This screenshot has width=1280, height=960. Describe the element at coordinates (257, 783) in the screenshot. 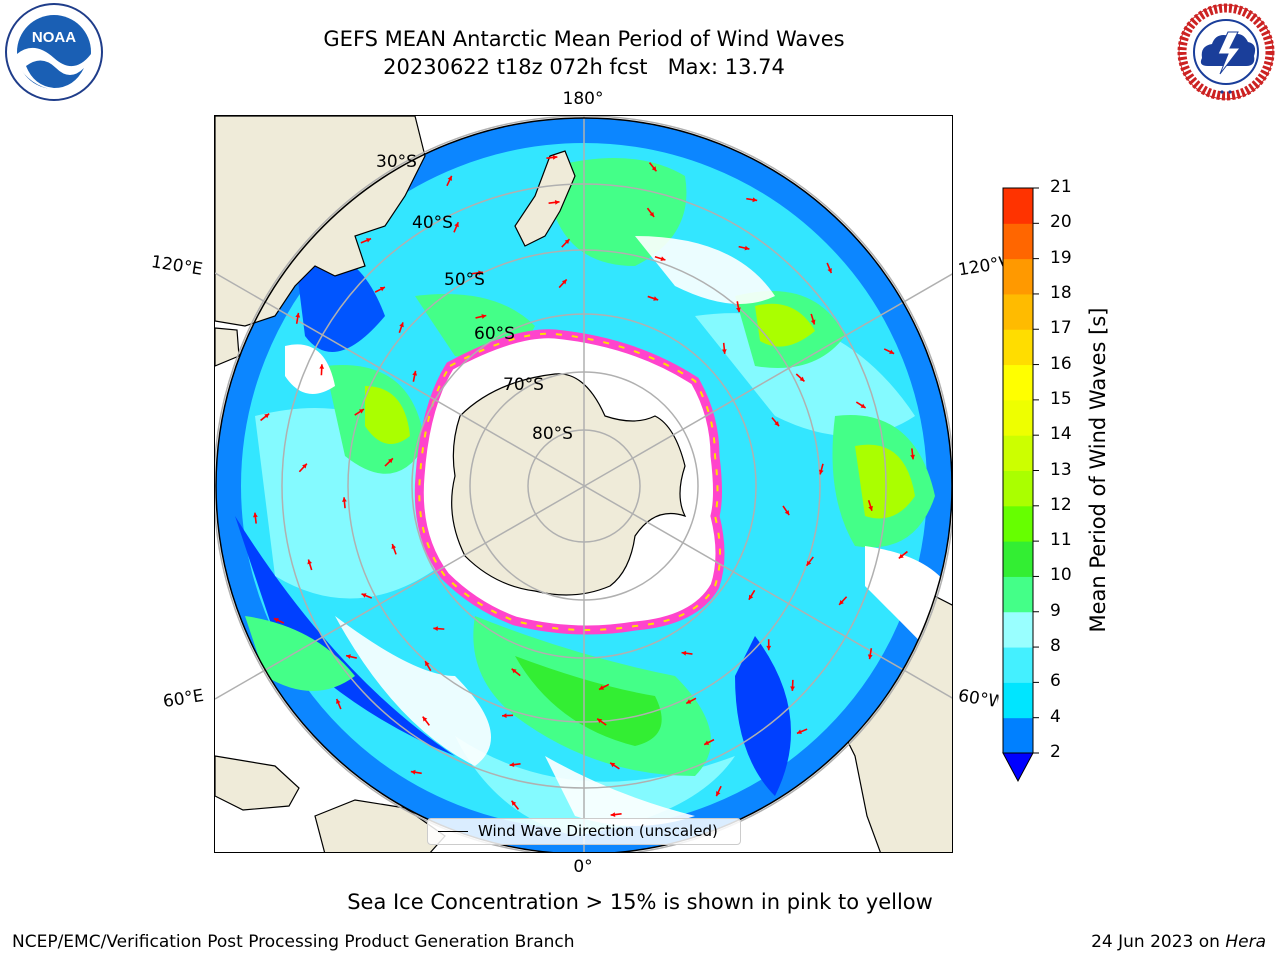

I see `land-africa-madagascar` at that location.